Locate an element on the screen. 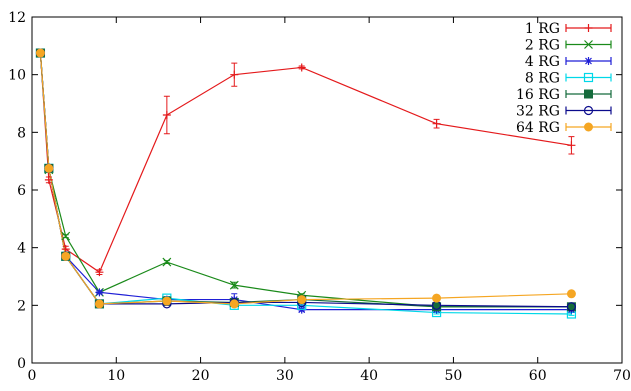 The height and width of the screenshot is (391, 631). y-tick-label: 6 is located at coordinates (21, 191).